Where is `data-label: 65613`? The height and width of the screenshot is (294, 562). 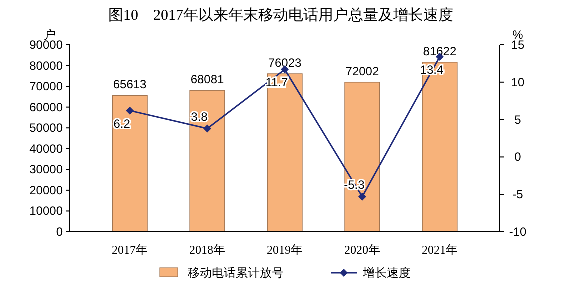
data-label: 65613 is located at coordinates (130, 85).